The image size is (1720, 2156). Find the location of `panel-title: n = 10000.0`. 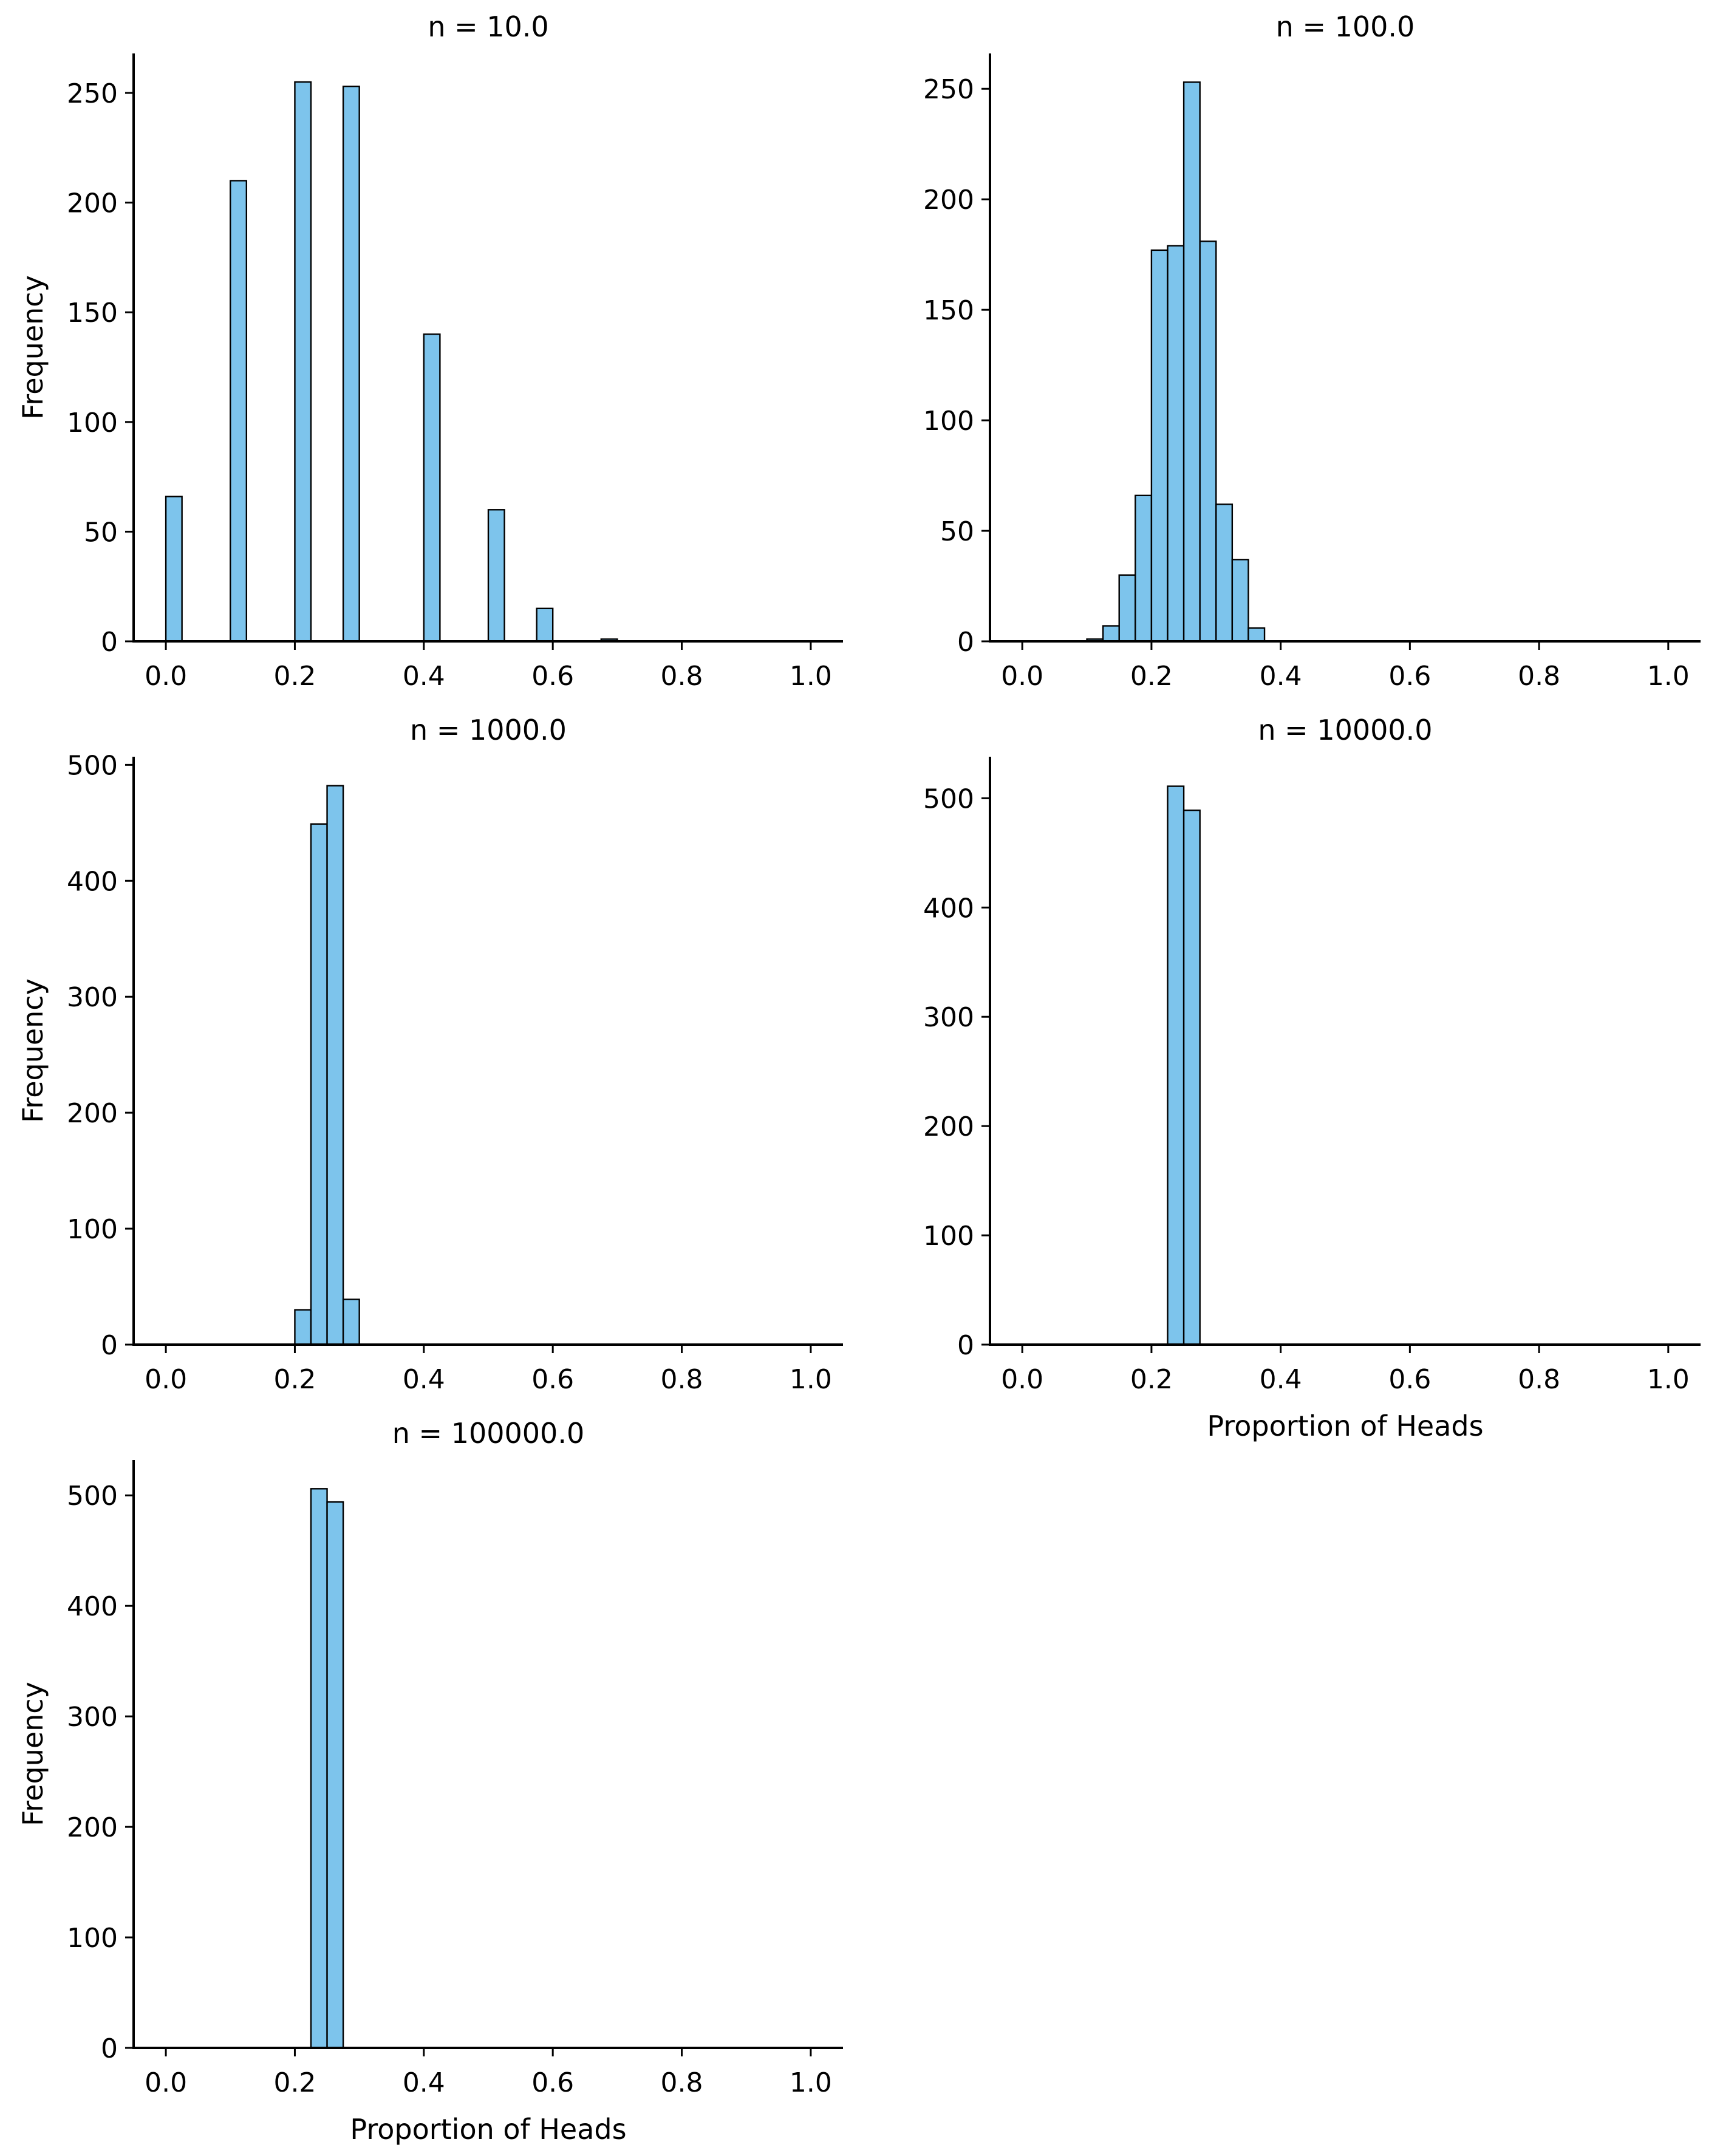

panel-title: n = 10000.0 is located at coordinates (1345, 730).